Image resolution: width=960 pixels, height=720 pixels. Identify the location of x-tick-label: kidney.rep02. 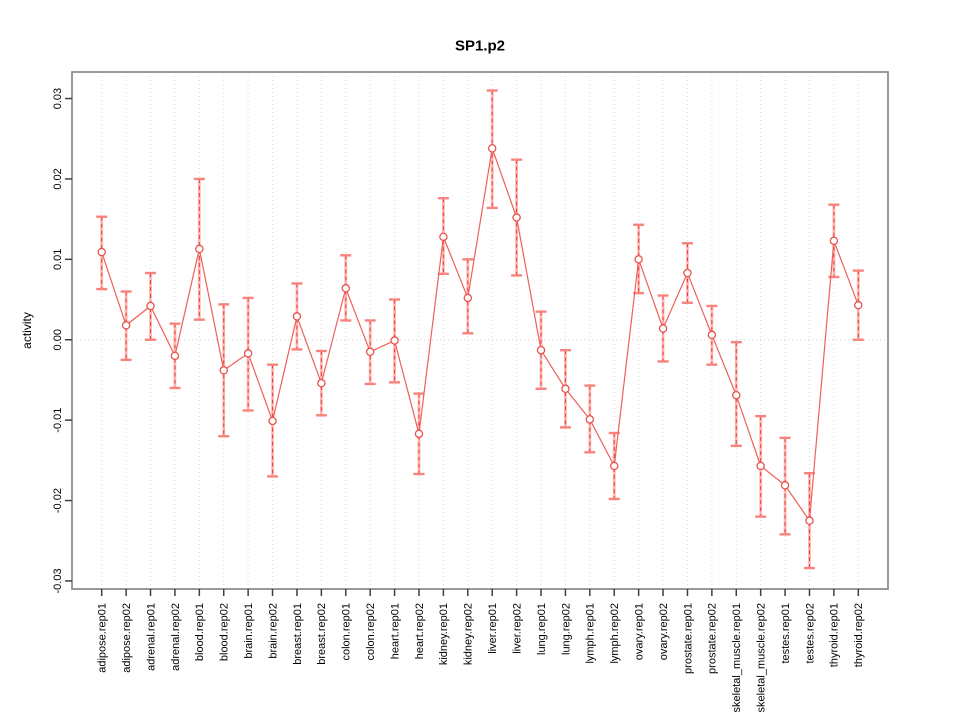
(469, 634).